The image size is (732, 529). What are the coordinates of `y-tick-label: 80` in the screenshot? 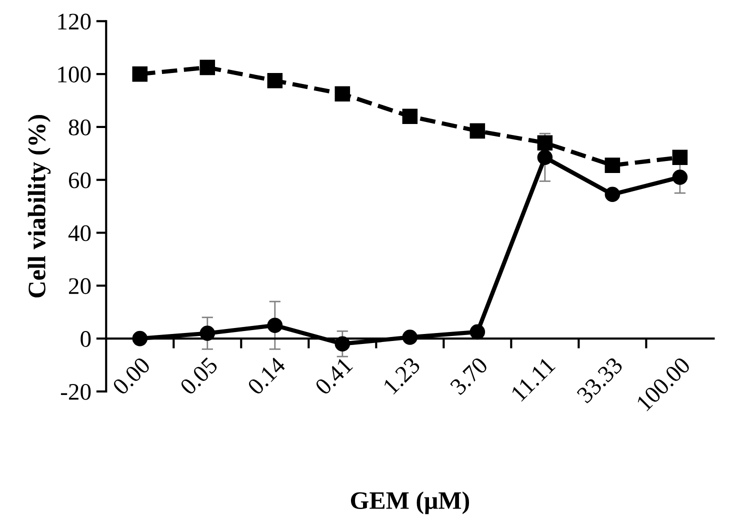 It's located at (79, 127).